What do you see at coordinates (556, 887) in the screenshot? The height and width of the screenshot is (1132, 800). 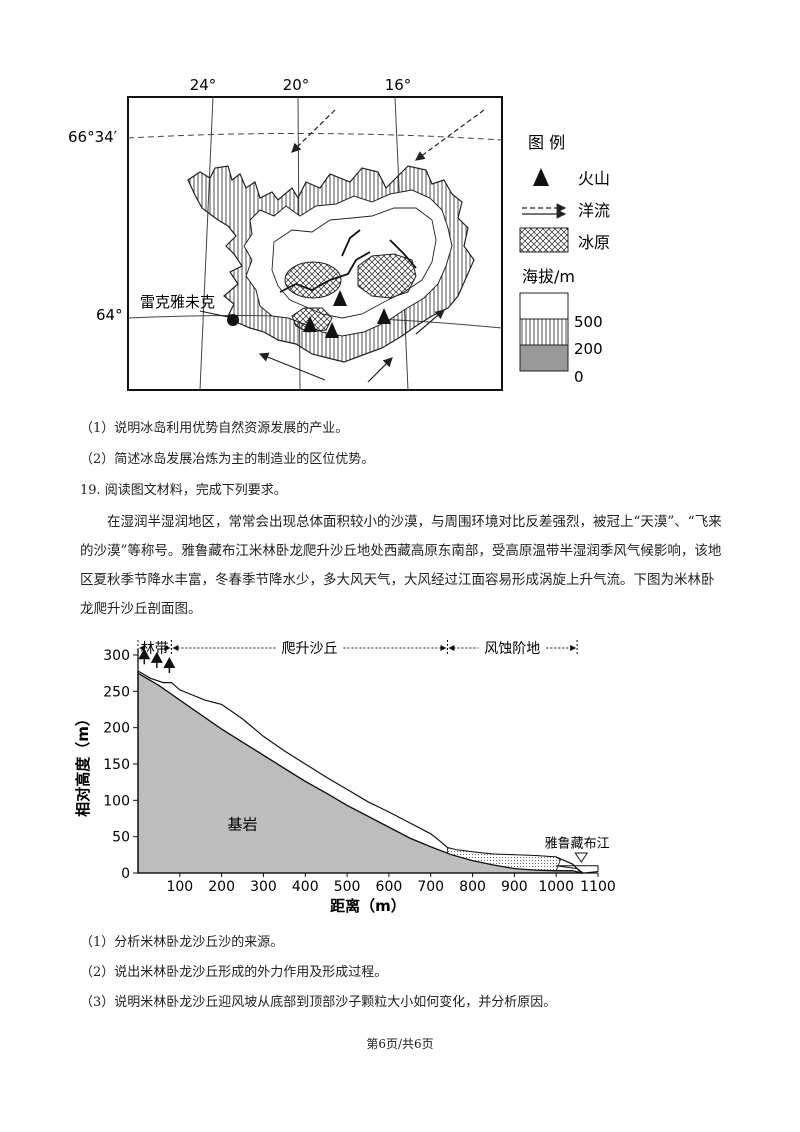 I see `x-tick-label: 1000` at bounding box center [556, 887].